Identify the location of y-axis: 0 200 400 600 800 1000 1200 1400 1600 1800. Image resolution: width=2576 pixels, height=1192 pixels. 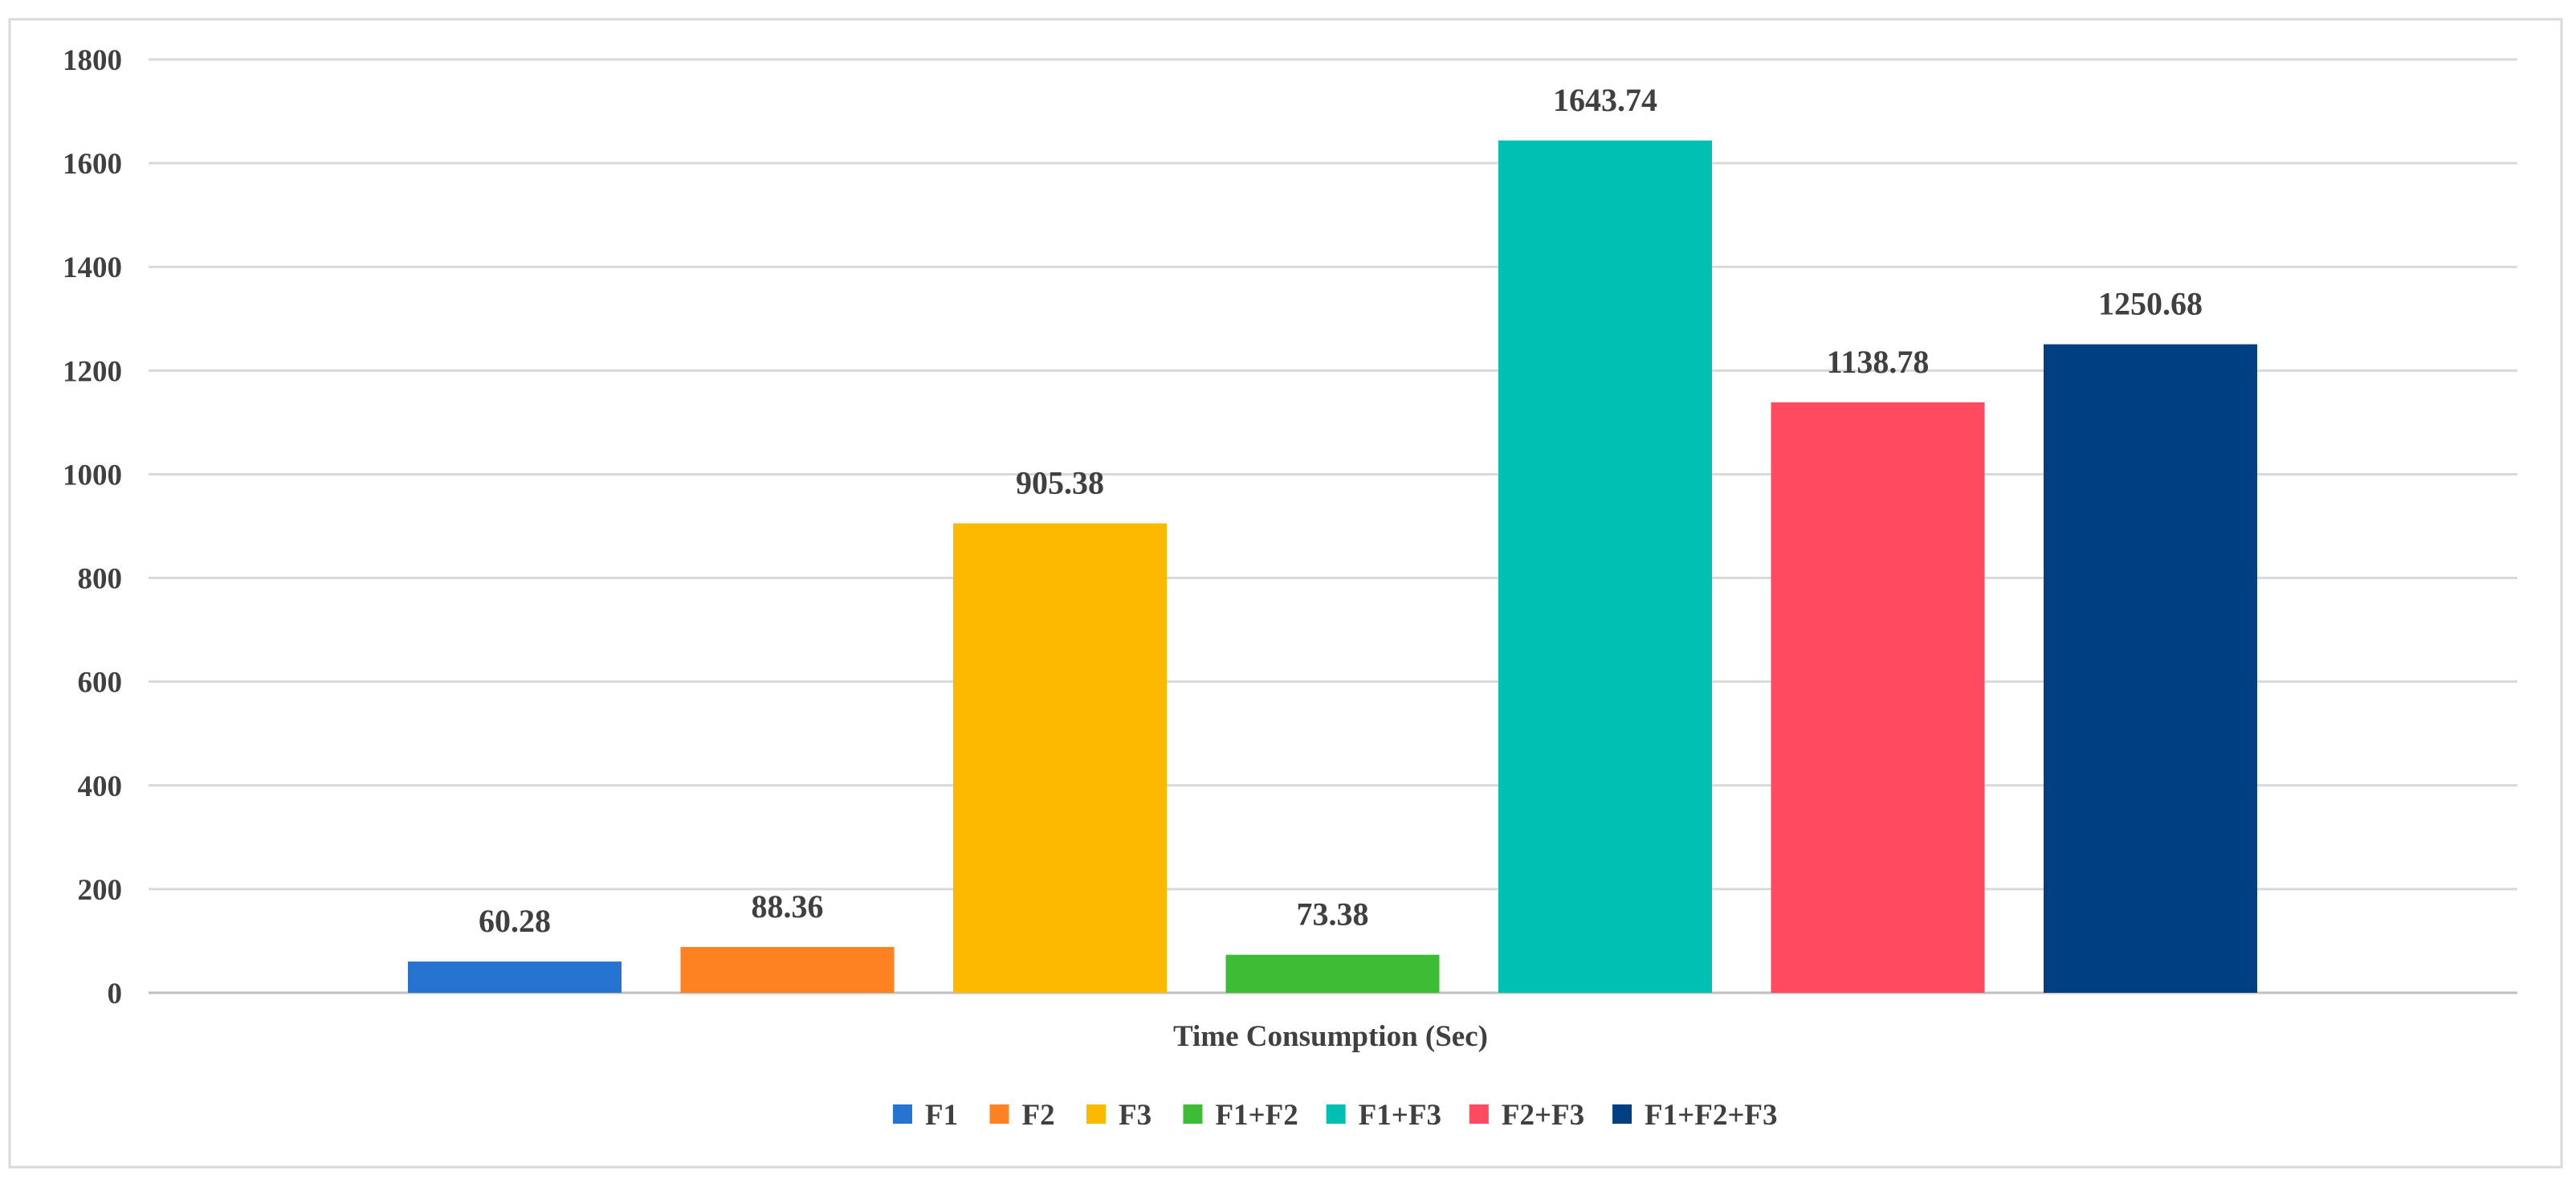
(92, 527).